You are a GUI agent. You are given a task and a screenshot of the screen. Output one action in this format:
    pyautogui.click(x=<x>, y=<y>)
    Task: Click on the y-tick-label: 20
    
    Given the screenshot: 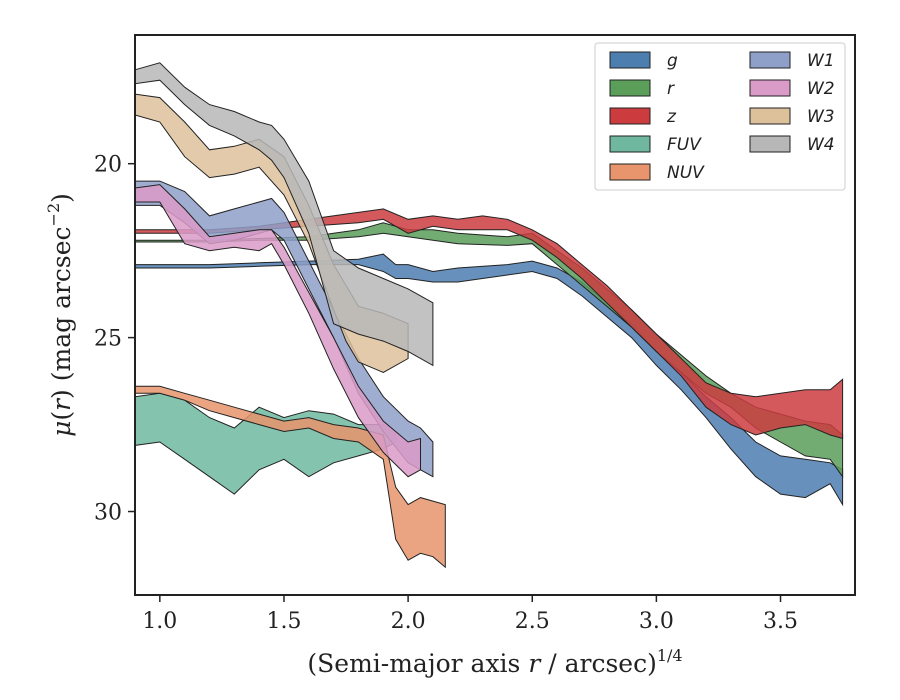 What is the action you would take?
    pyautogui.click(x=108, y=165)
    